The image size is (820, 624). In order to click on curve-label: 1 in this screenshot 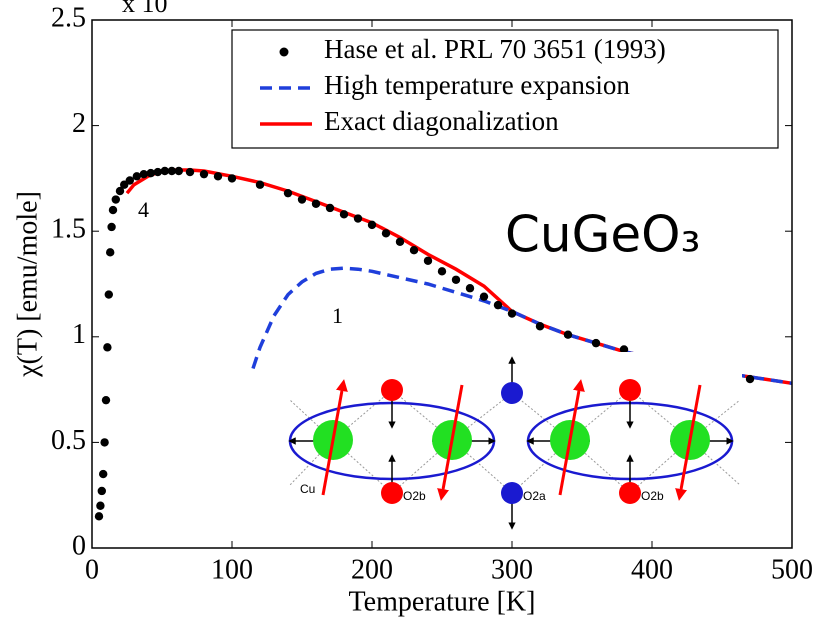, I will do `click(337, 315)`.